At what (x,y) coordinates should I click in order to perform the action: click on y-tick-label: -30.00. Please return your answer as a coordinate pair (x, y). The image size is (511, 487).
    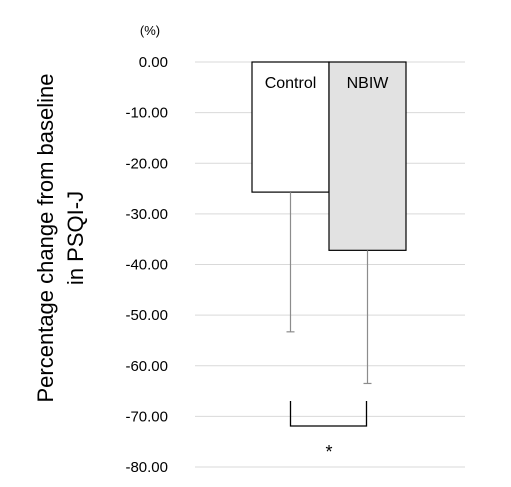
    Looking at the image, I should click on (146, 214).